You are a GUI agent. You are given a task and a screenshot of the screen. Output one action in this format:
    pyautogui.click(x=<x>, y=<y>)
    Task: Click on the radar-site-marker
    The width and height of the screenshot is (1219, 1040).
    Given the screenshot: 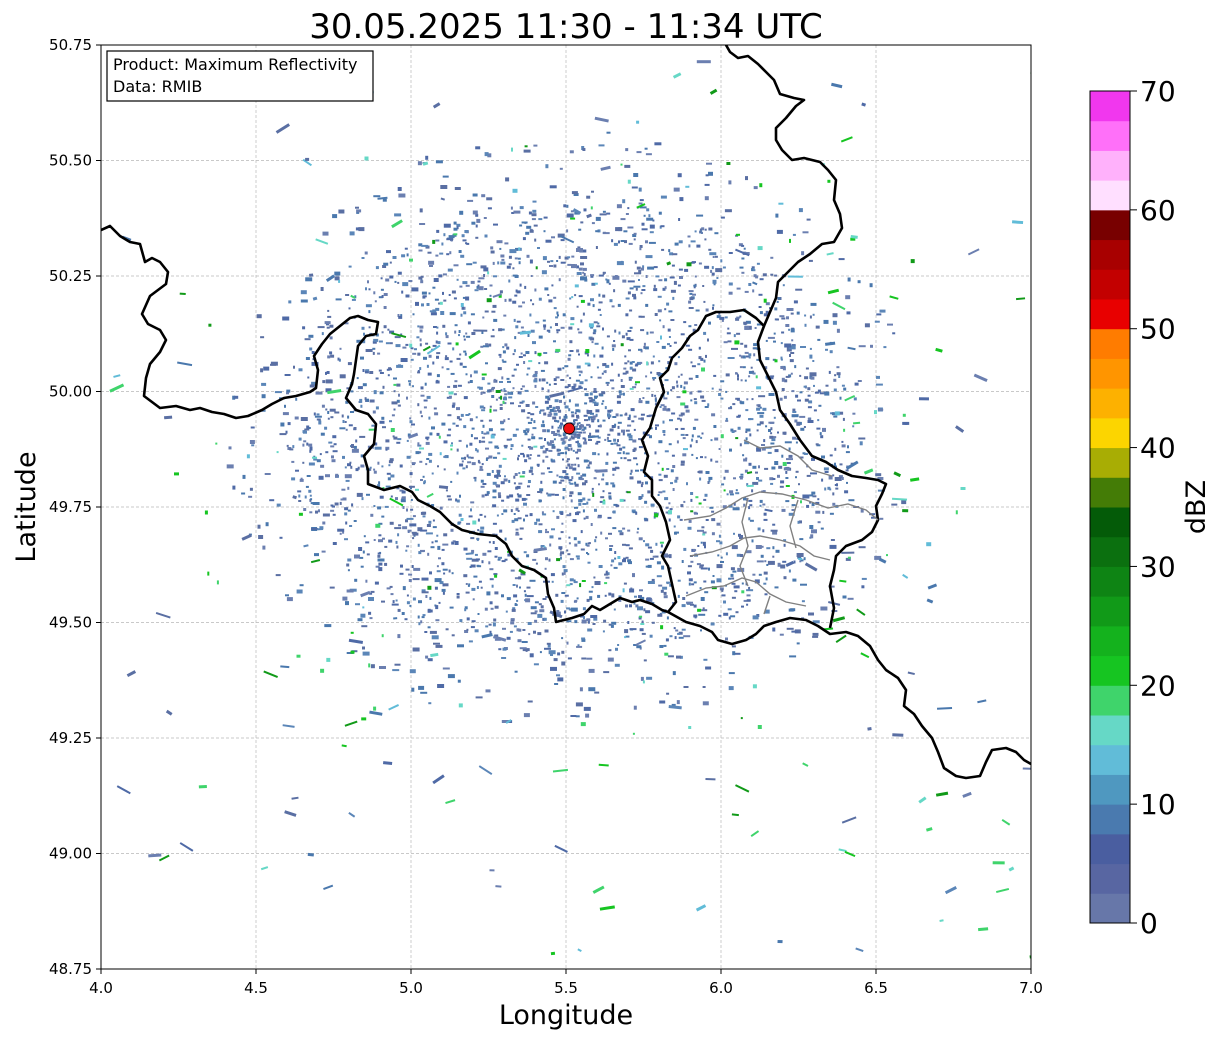 What is the action you would take?
    pyautogui.click(x=569, y=428)
    